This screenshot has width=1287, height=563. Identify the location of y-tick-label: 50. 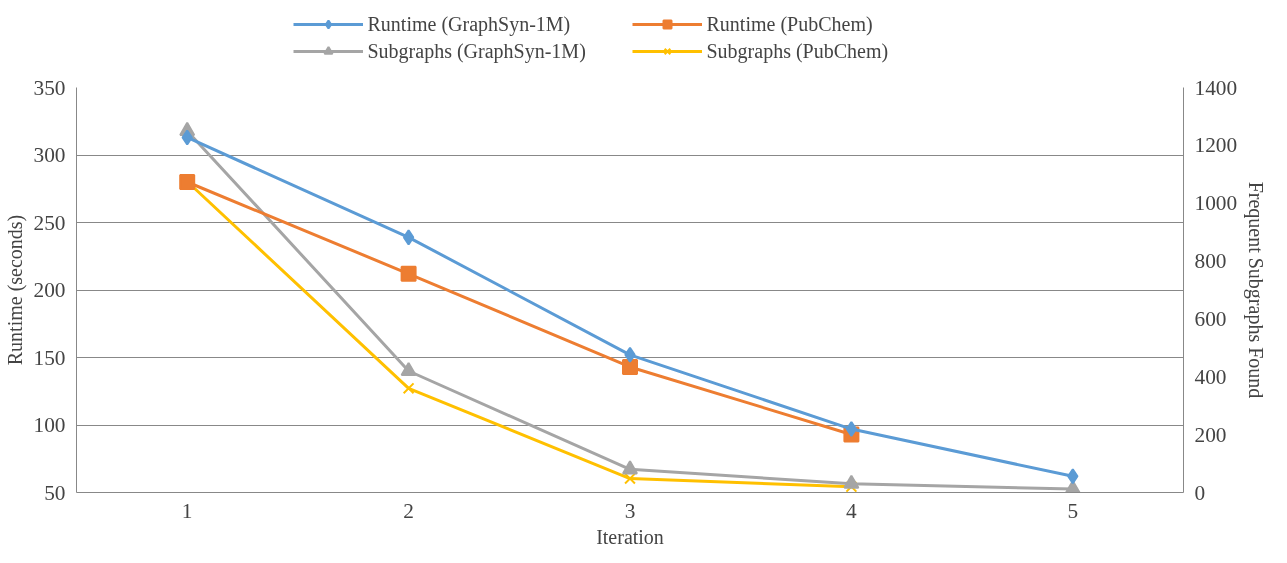
(55, 492).